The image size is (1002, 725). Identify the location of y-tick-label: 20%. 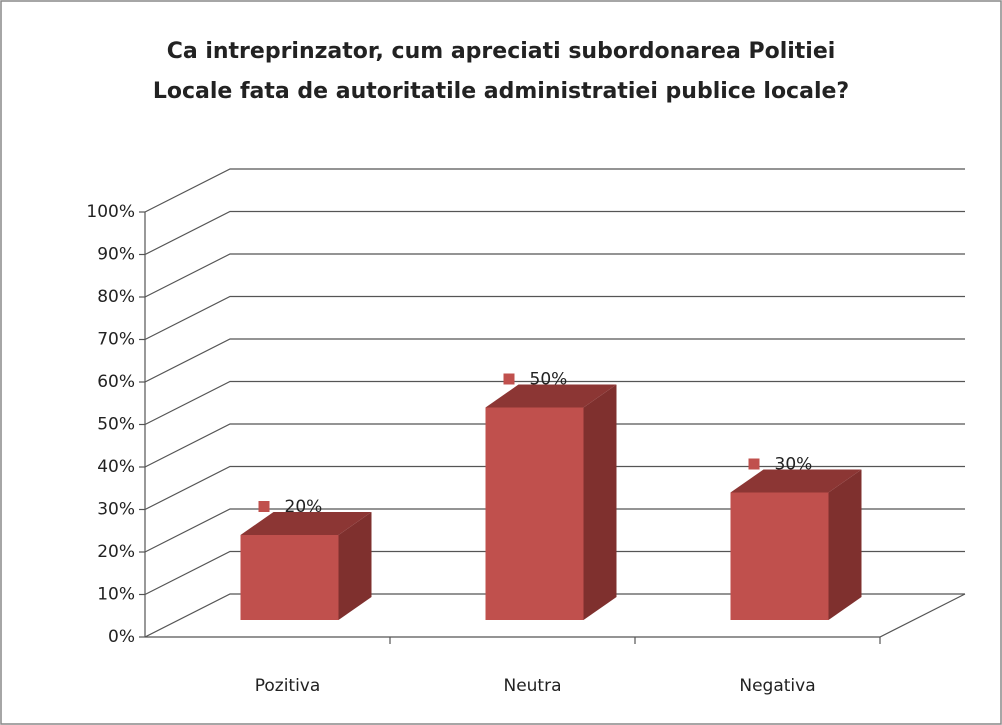
(116, 552).